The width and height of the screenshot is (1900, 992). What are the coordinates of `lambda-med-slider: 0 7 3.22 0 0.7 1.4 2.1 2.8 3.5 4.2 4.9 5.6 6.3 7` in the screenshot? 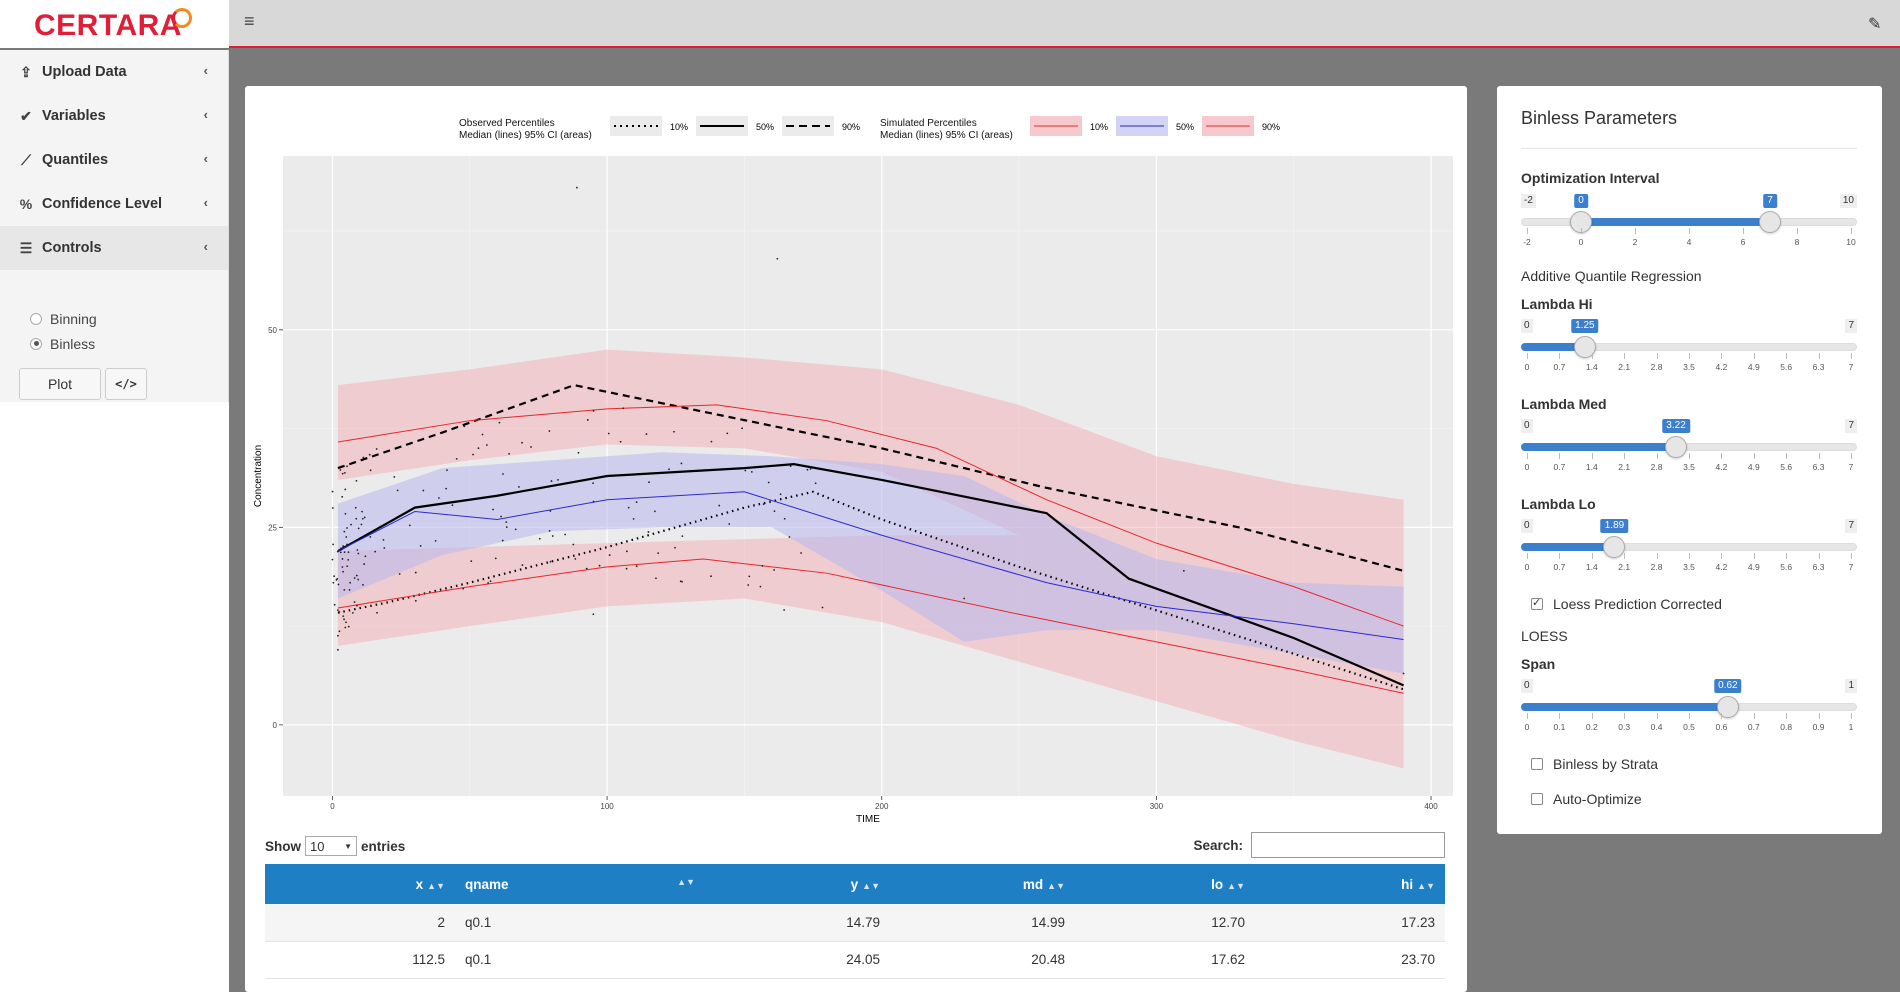 It's located at (1689, 449).